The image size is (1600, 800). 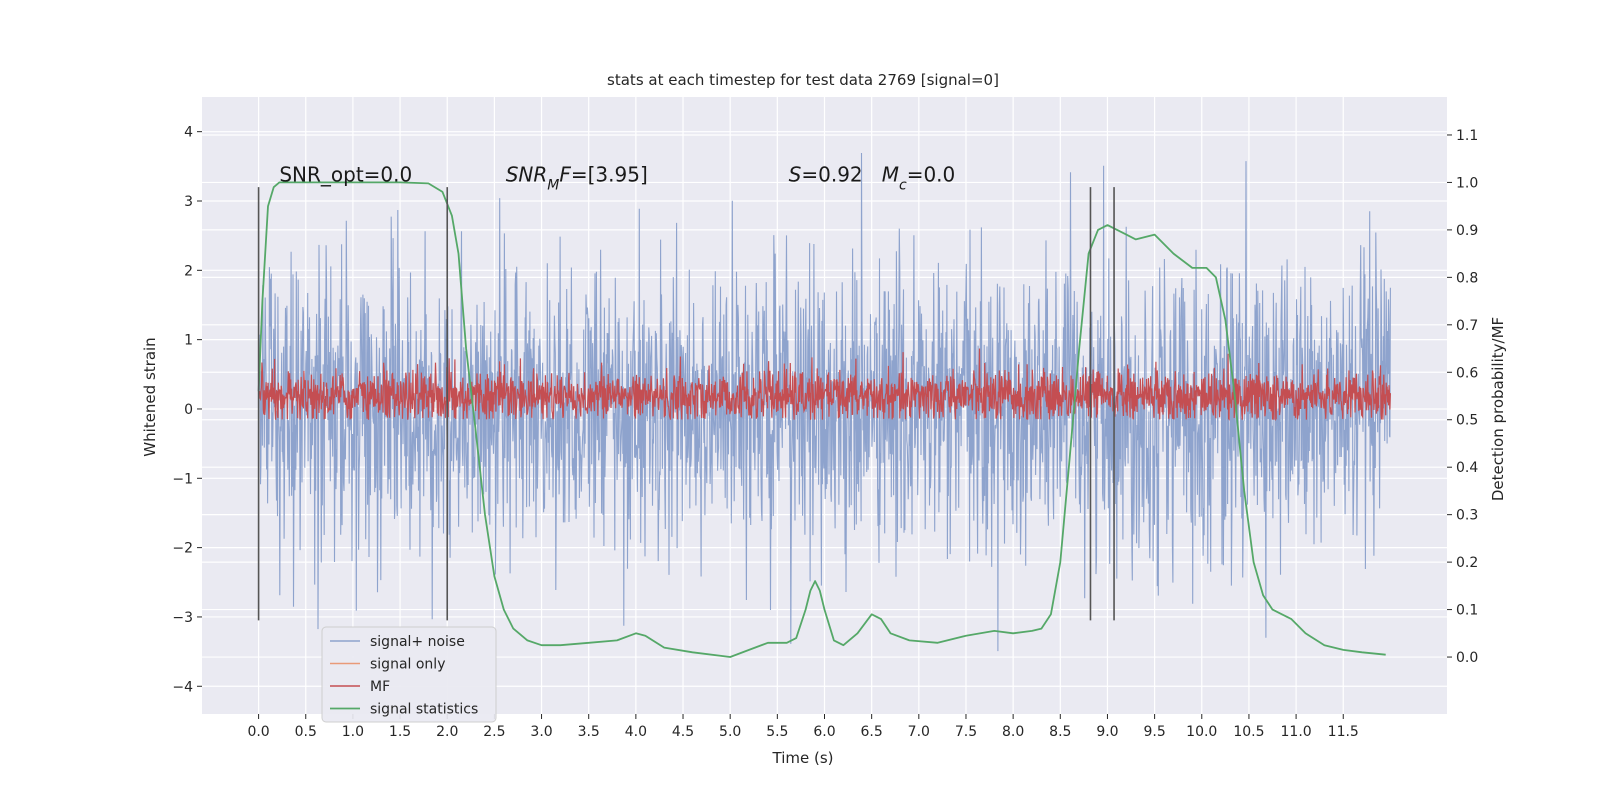 What do you see at coordinates (841, 174) in the screenshot?
I see `annotation-part: =0.92` at bounding box center [841, 174].